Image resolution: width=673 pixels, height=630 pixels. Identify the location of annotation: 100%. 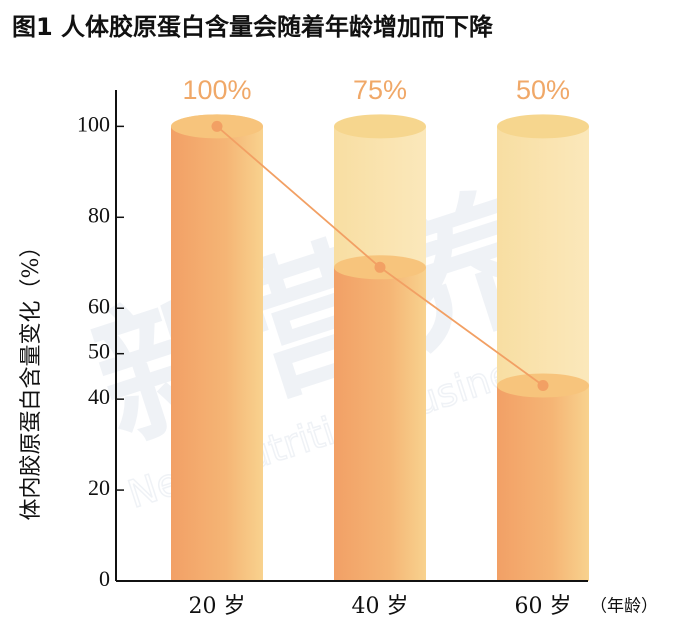
(216, 90).